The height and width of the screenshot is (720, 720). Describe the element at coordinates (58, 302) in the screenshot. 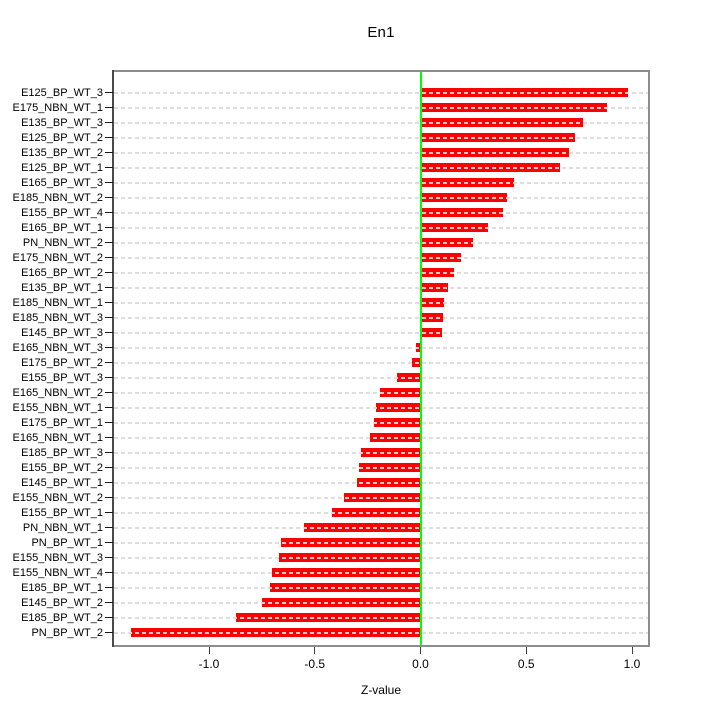

I see `y-tick-label: E185_NBN_WT_1` at that location.